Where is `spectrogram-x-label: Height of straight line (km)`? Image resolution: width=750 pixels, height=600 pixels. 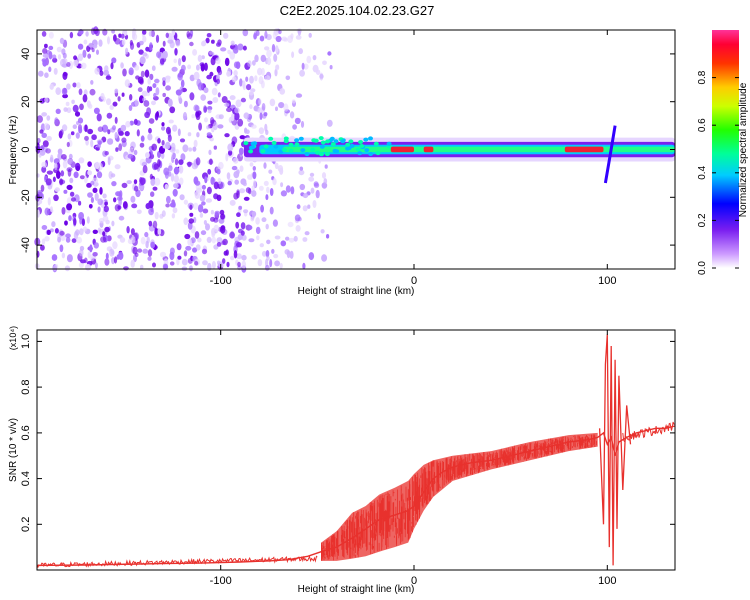
spectrogram-x-label: Height of straight line (km) is located at coordinates (356, 291).